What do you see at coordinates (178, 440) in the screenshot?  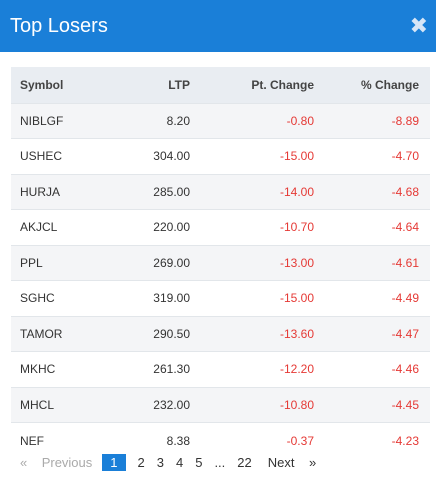 I see `cell-ltp: 8.38` at bounding box center [178, 440].